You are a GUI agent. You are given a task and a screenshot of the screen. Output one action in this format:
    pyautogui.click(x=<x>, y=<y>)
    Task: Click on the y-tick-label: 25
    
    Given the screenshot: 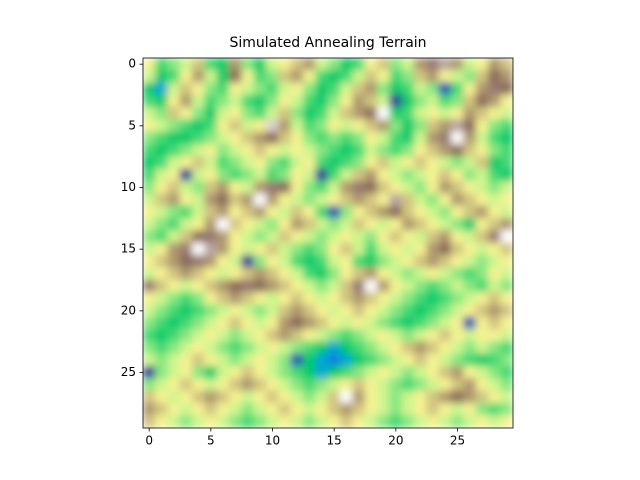 What is the action you would take?
    pyautogui.click(x=128, y=372)
    